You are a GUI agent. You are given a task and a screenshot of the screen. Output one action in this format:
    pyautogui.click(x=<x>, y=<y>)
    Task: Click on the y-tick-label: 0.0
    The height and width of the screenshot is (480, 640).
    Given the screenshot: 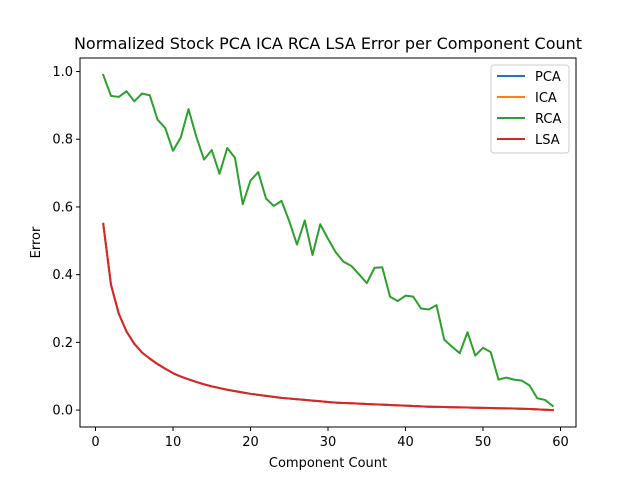 What is the action you would take?
    pyautogui.click(x=62, y=411)
    